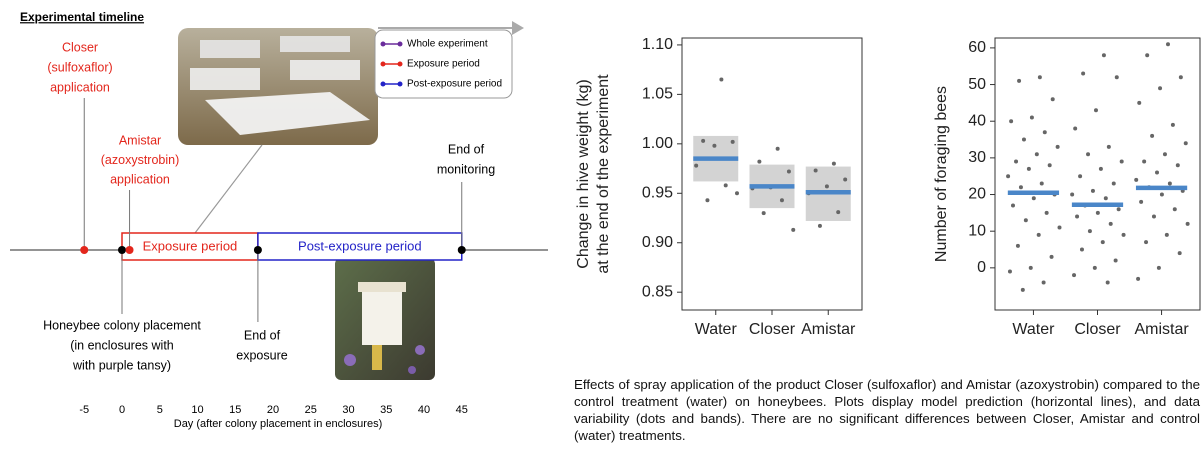  I want to click on y-tick-label: 1.10, so click(657, 44).